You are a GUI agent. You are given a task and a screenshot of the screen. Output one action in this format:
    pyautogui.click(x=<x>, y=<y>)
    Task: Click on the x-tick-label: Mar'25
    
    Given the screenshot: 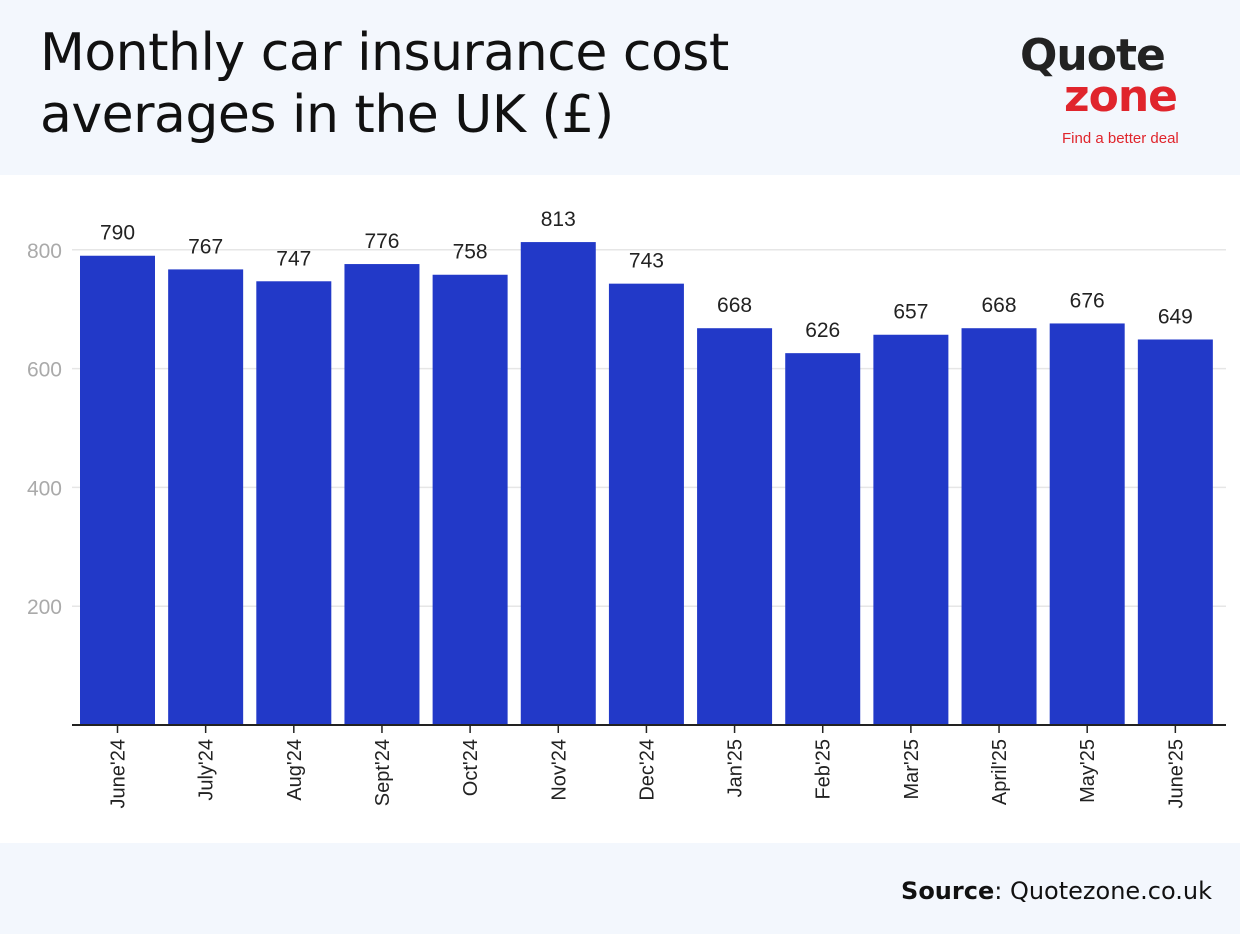 What is the action you would take?
    pyautogui.click(x=912, y=769)
    